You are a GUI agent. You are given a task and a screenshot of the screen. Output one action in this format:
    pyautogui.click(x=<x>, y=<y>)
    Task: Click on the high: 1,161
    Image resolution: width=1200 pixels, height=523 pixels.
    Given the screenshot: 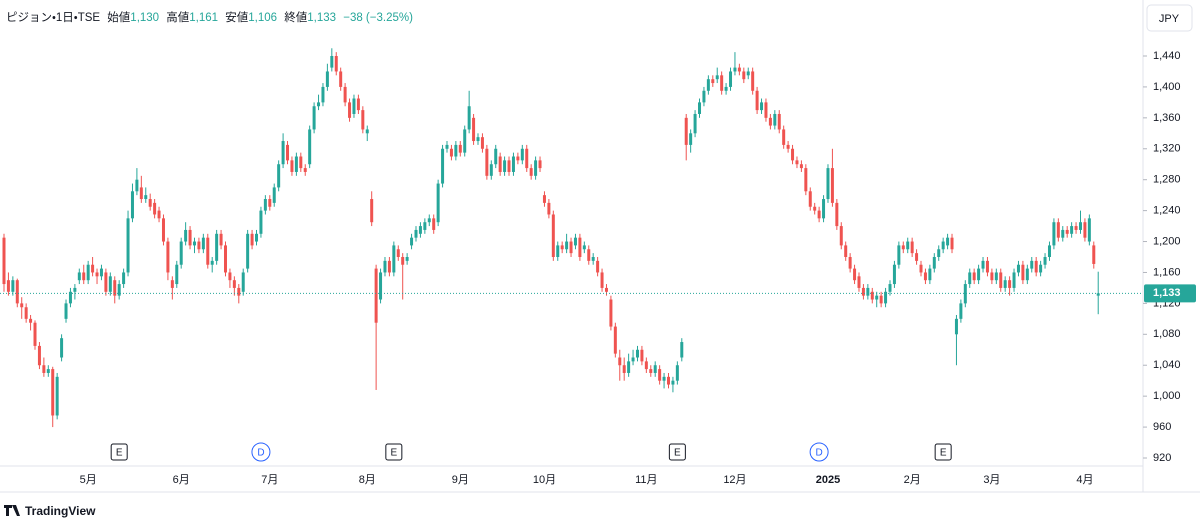 What is the action you would take?
    pyautogui.click(x=203, y=18)
    